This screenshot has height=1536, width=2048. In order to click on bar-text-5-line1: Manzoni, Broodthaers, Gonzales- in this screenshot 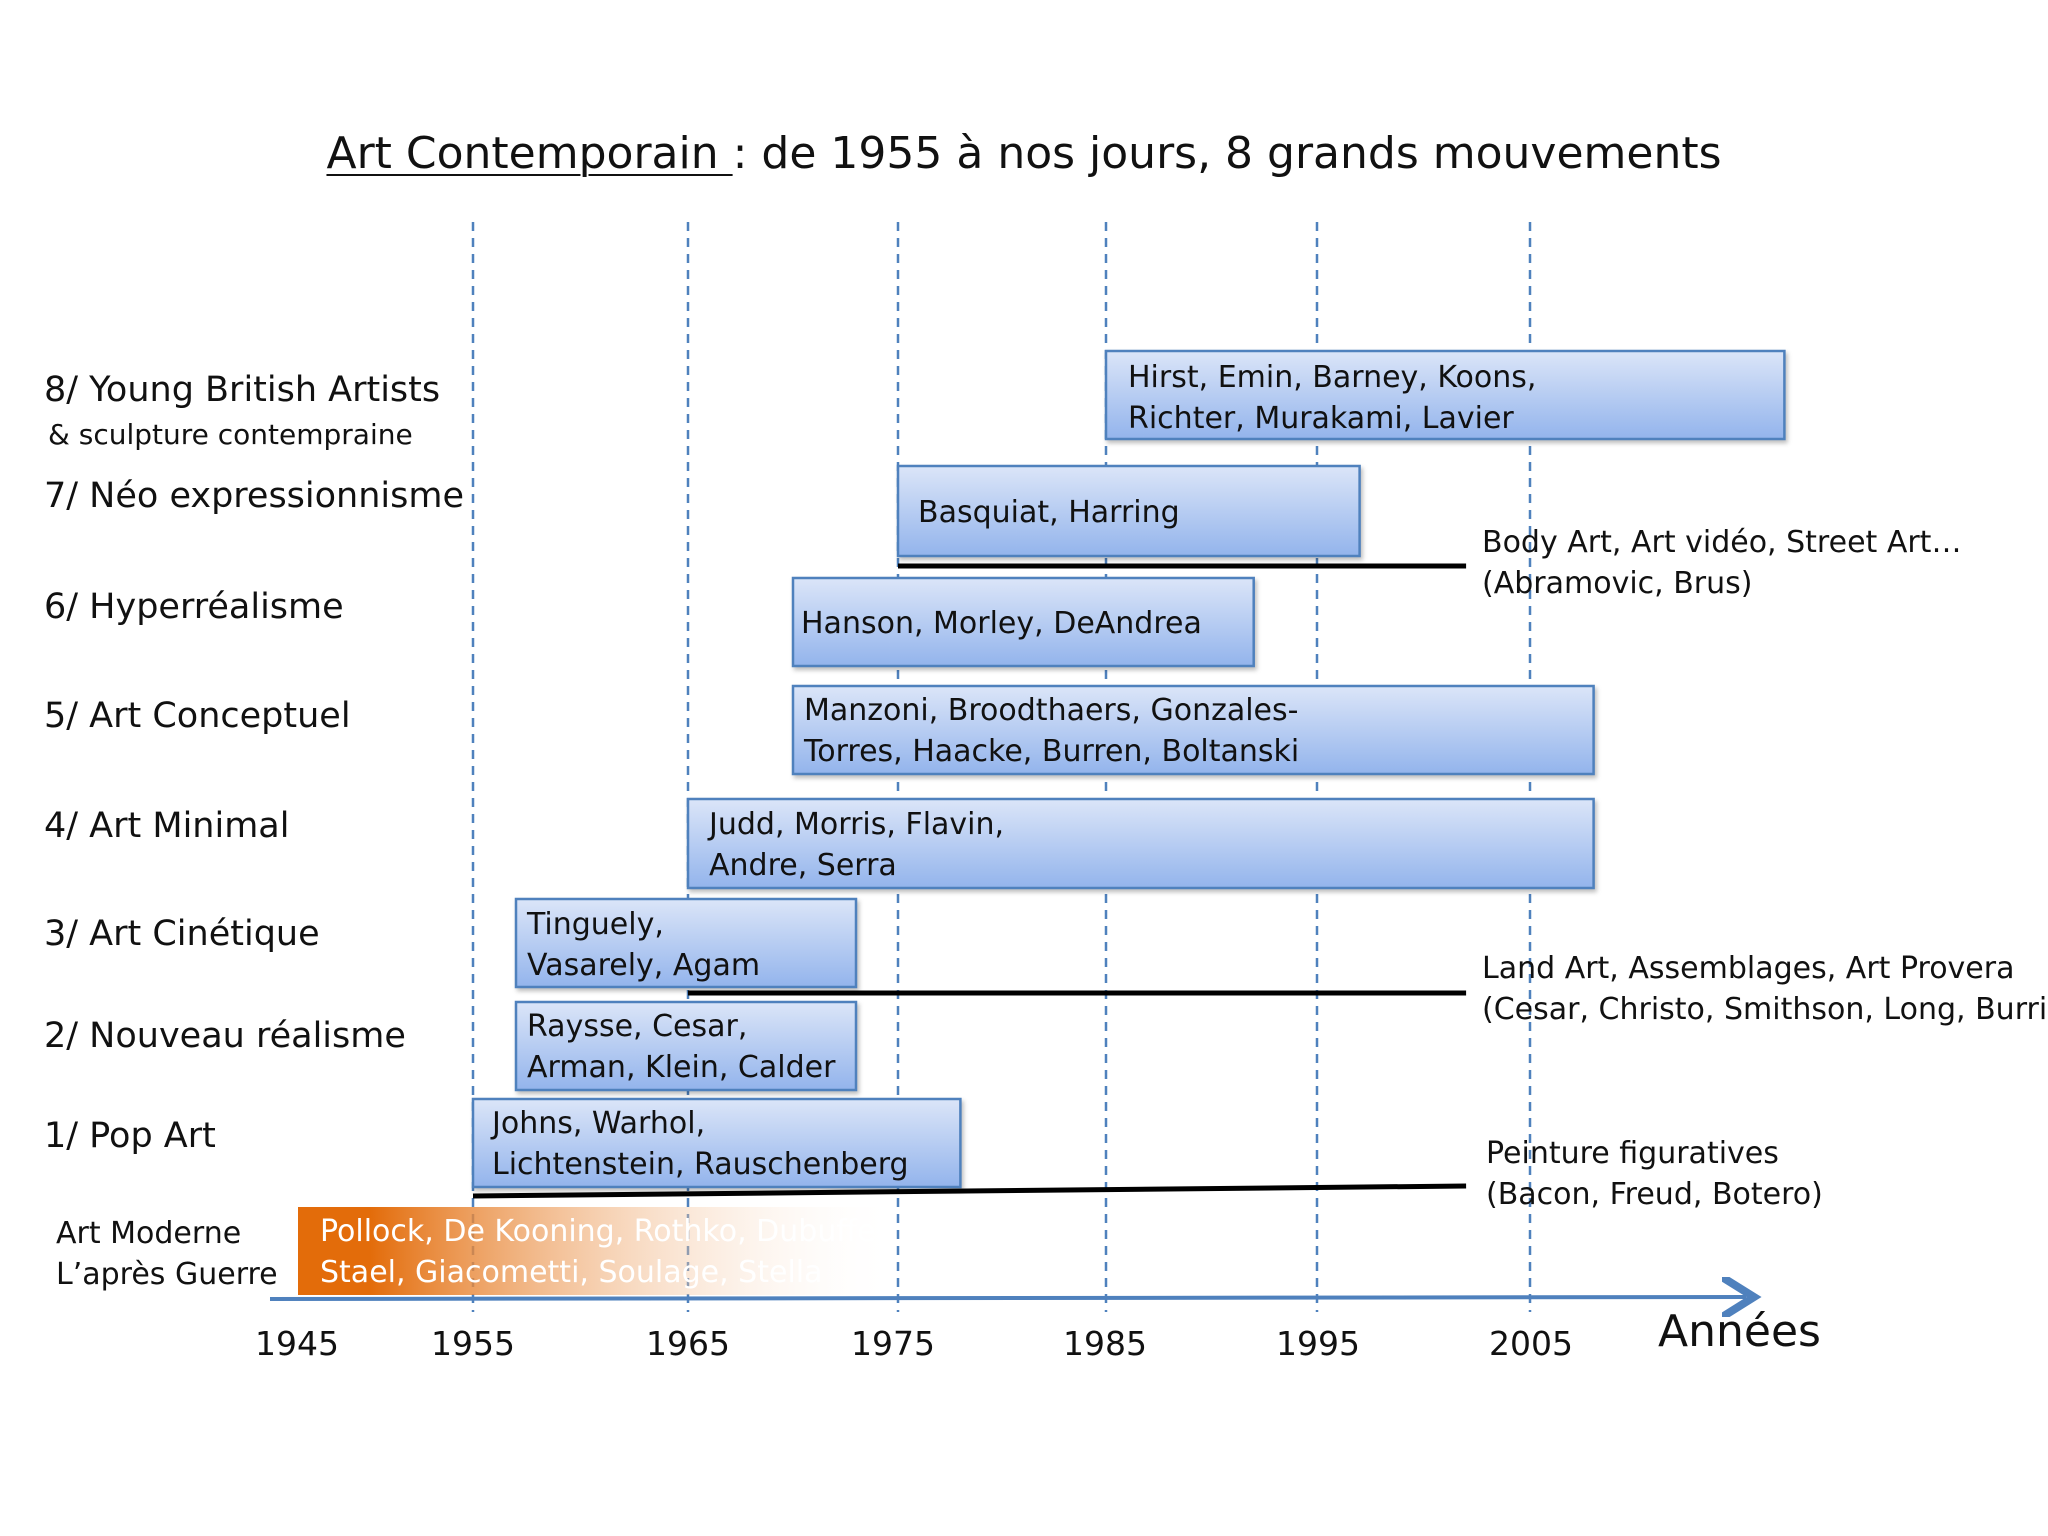, I will do `click(1051, 710)`.